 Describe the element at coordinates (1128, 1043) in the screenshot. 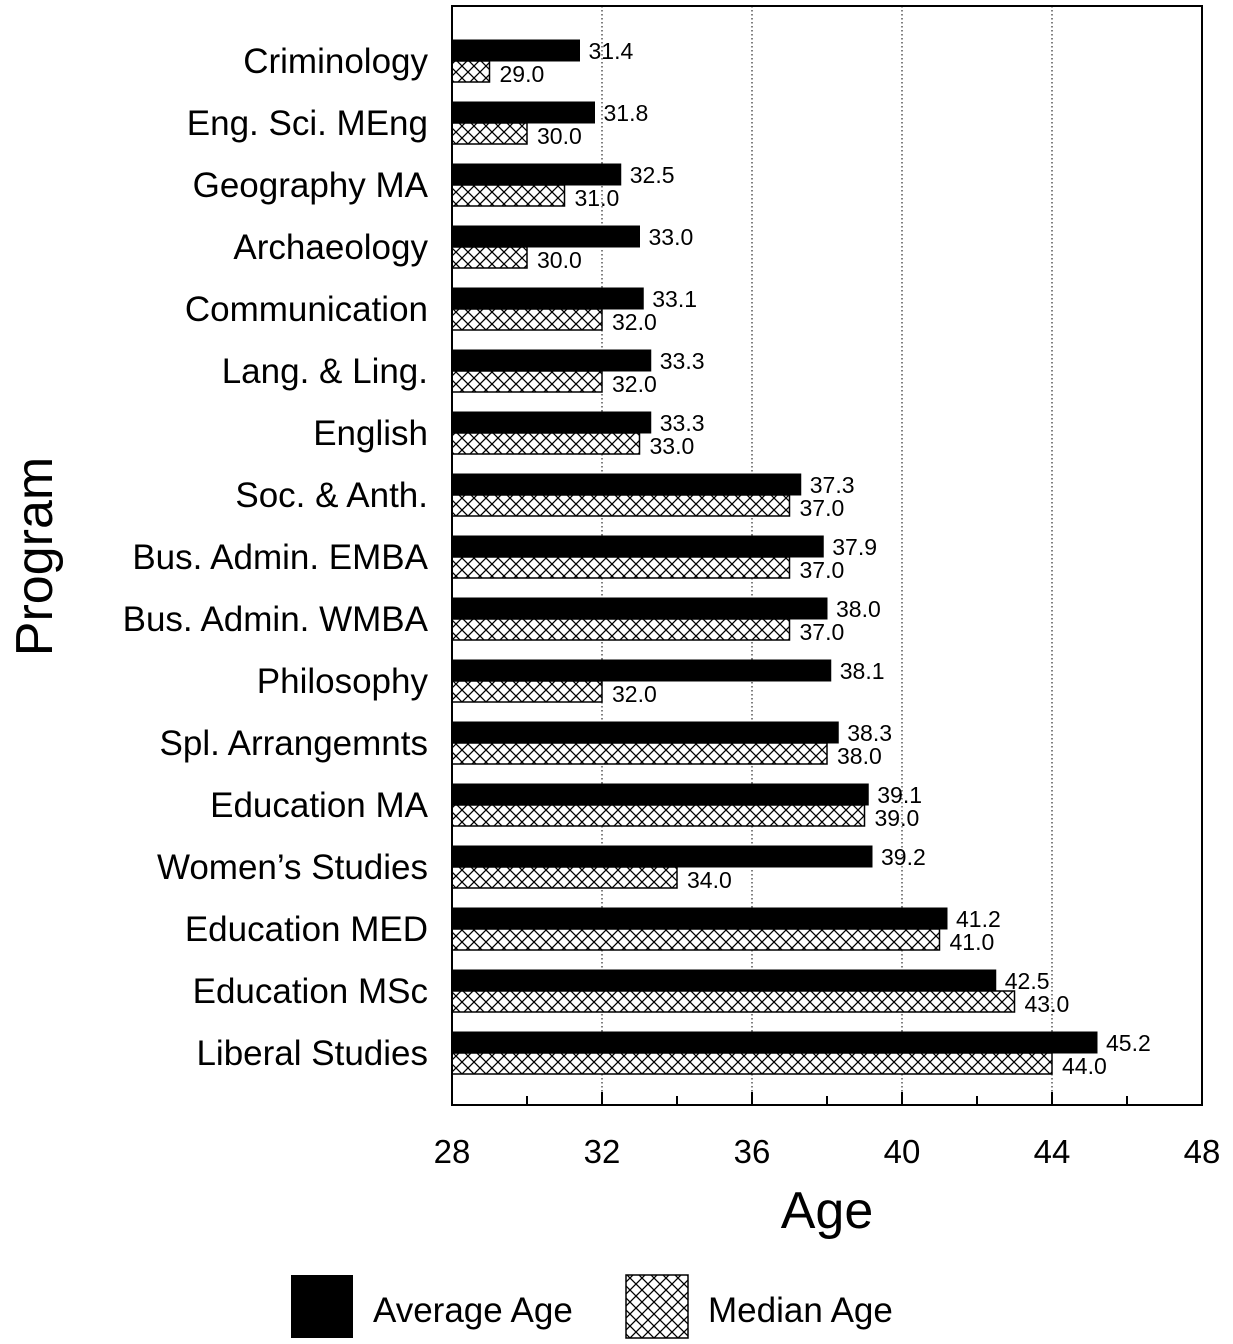

I see `data-label-average-age: 45.2` at that location.